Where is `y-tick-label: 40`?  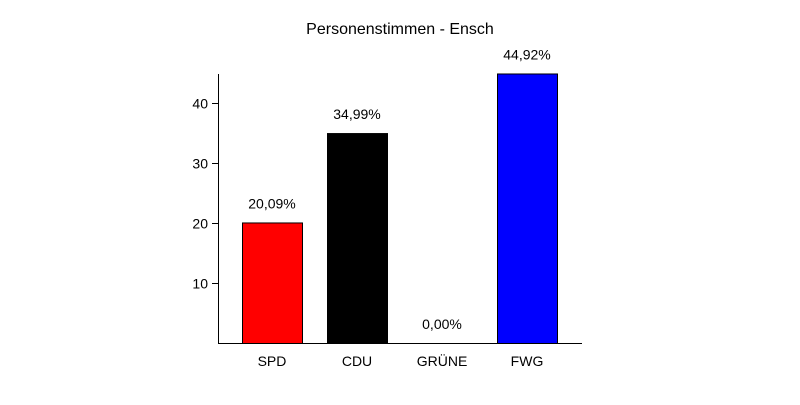
y-tick-label: 40 is located at coordinates (200, 104).